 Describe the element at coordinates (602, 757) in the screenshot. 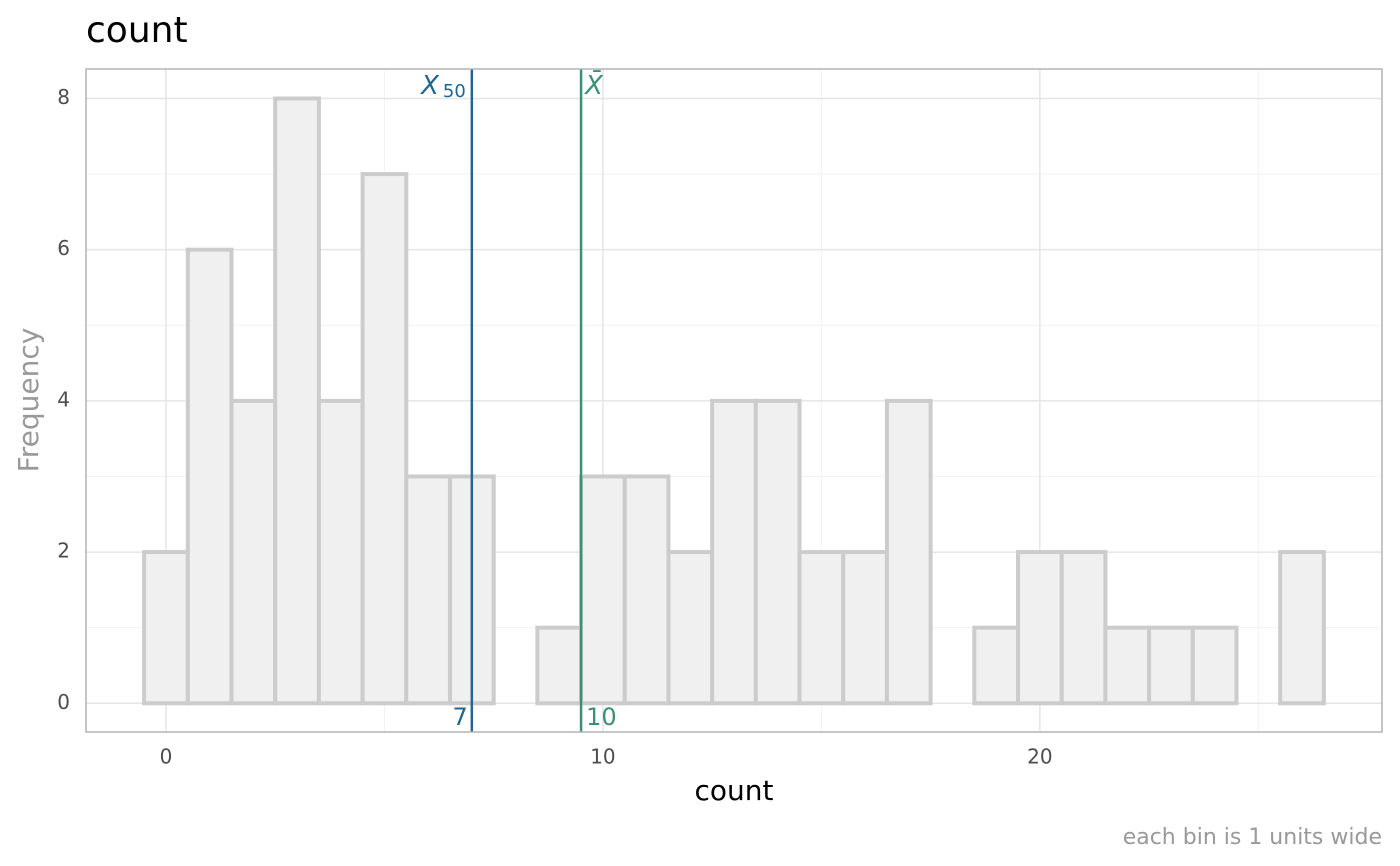

I see `x-tick-label: 10` at that location.